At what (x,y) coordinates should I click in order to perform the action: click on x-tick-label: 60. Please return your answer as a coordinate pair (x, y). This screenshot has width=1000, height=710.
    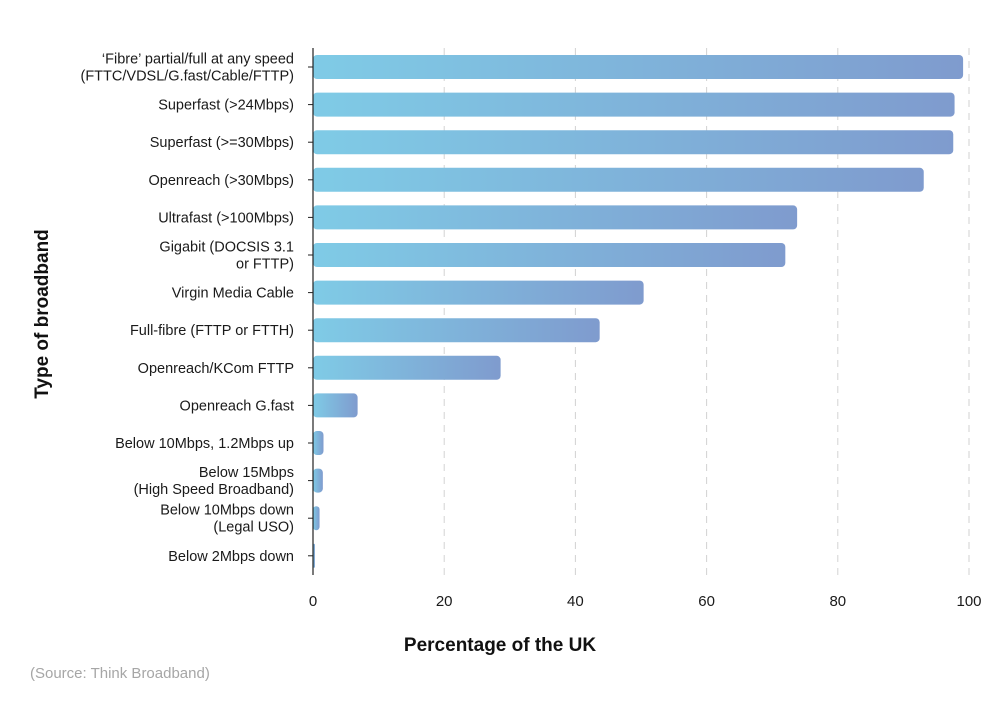
    Looking at the image, I should click on (706, 601).